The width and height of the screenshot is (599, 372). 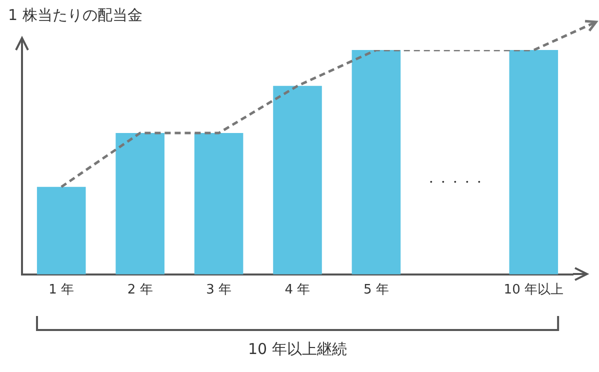 I want to click on x-tick-label: 5 年, so click(x=376, y=290).